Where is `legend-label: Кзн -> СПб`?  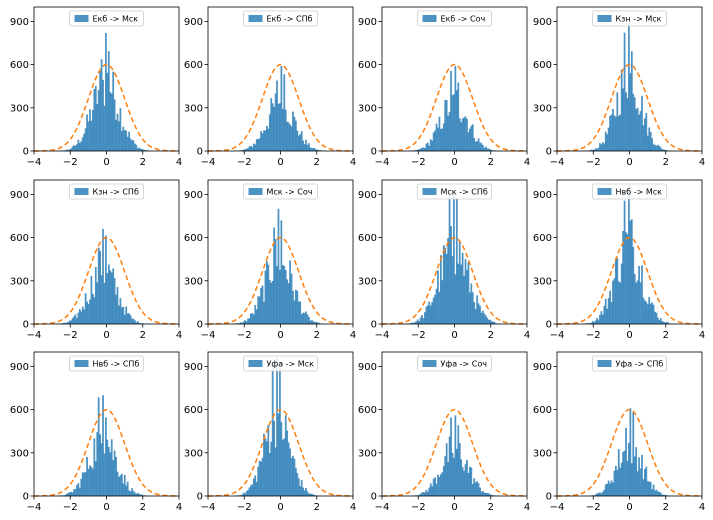 legend-label: Кзн -> СПб is located at coordinates (116, 192).